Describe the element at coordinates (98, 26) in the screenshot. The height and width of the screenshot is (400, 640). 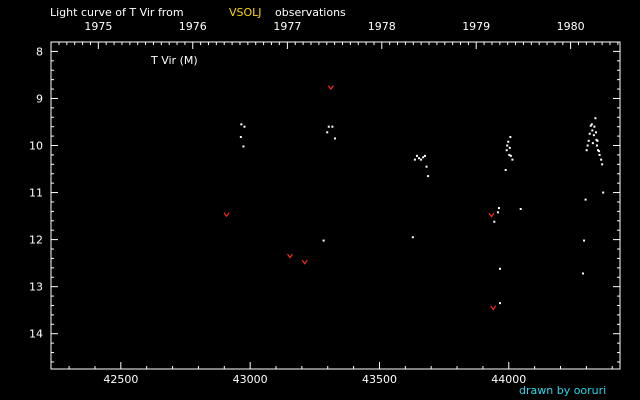
I see `year-tick-label: 1975` at that location.